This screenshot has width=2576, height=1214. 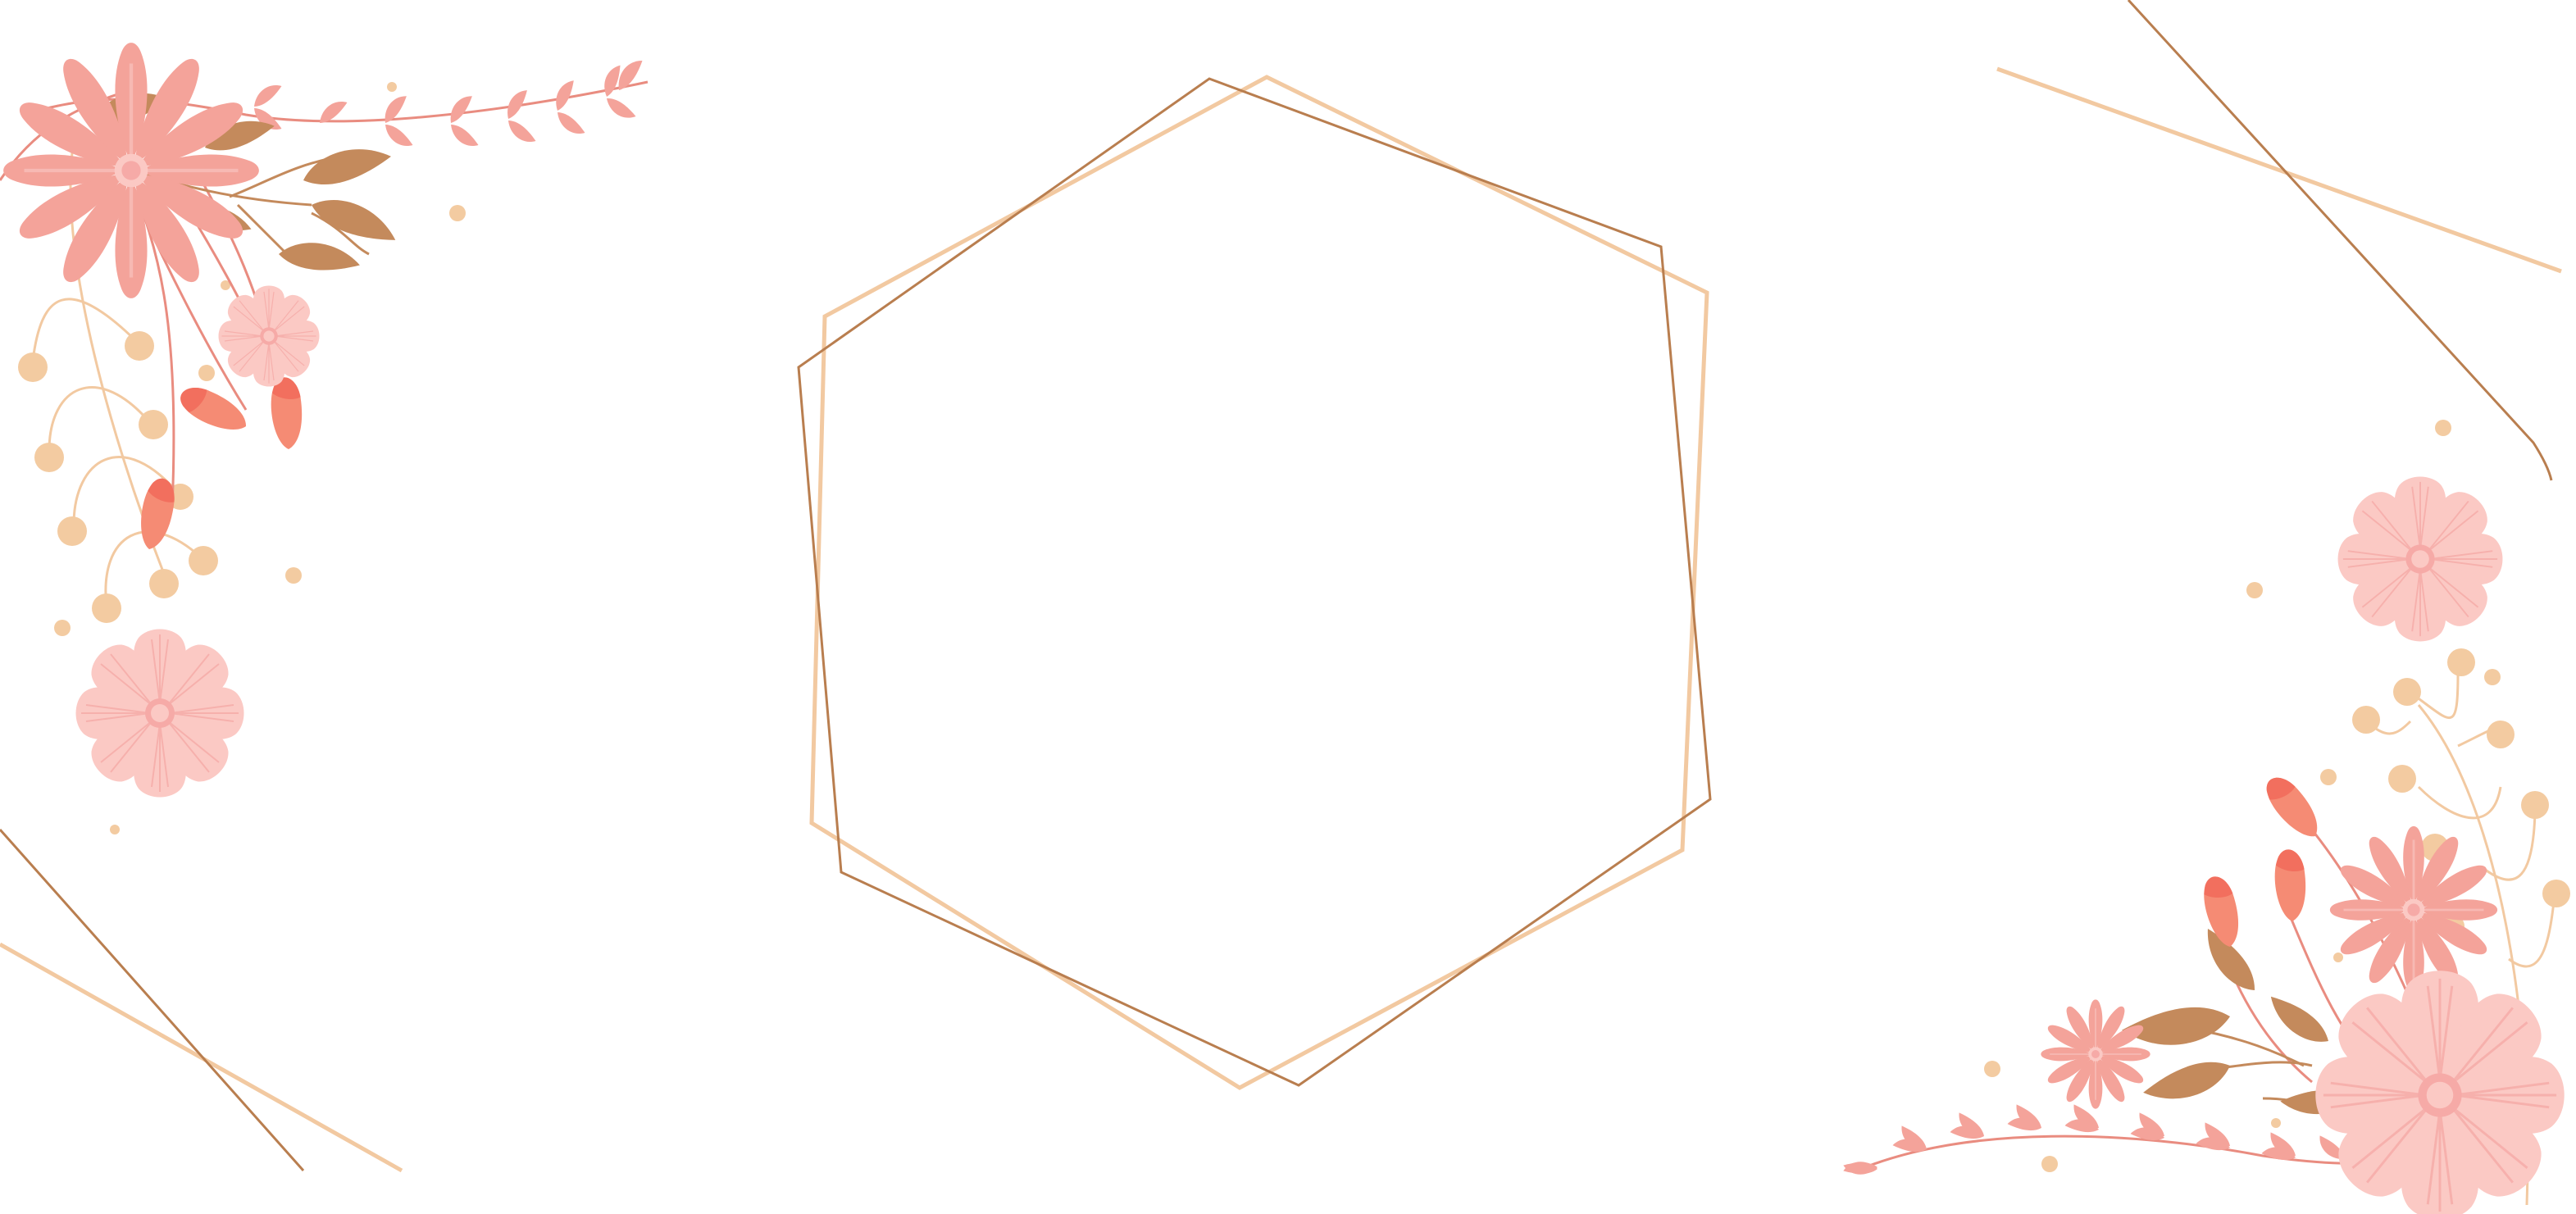 What do you see at coordinates (2279, 241) in the screenshot?
I see `corner-lines-top-right` at bounding box center [2279, 241].